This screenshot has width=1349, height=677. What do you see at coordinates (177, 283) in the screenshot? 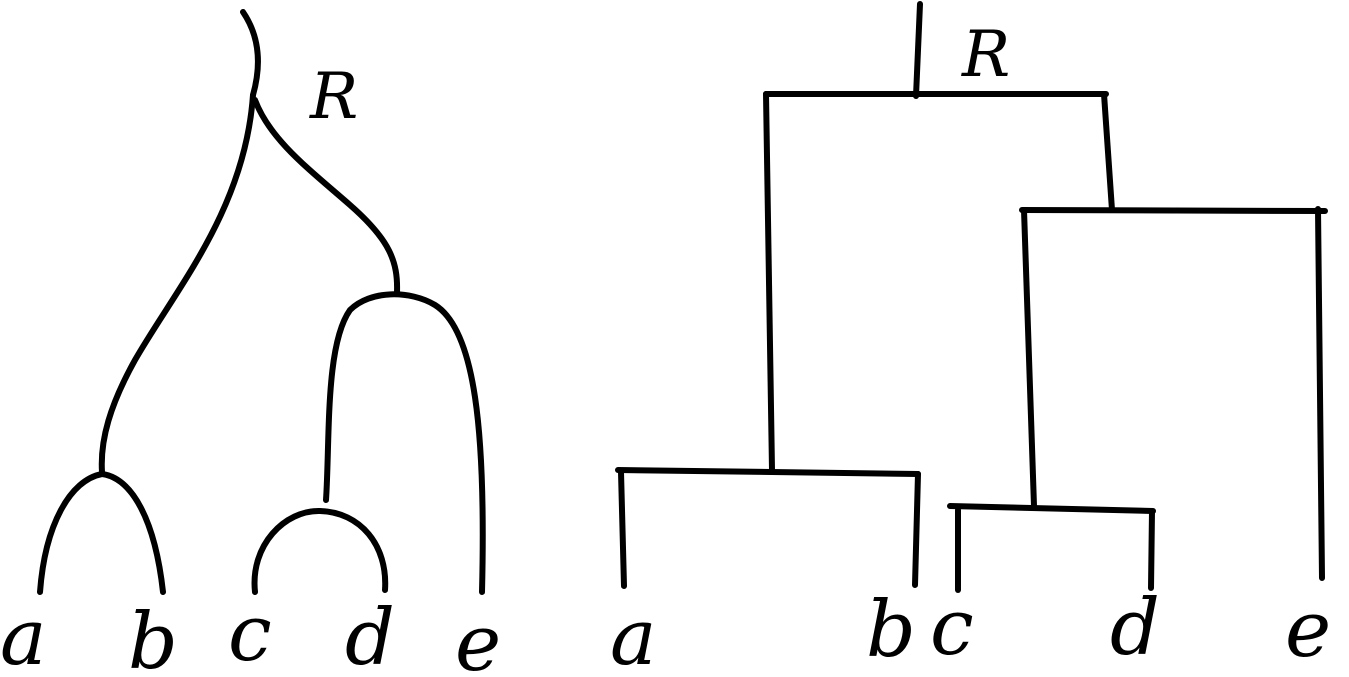
I see `curved-branch-root-ab` at bounding box center [177, 283].